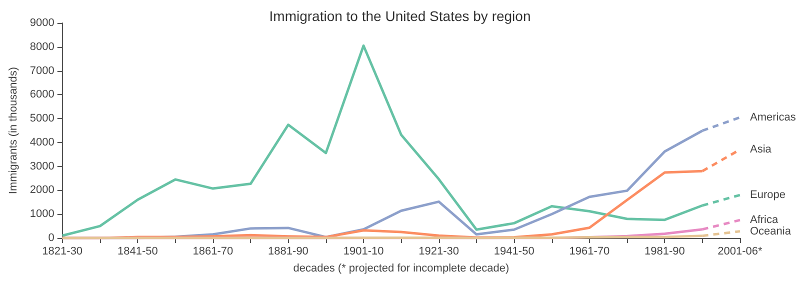  What do you see at coordinates (764, 220) in the screenshot?
I see `series-label: Africa` at bounding box center [764, 220].